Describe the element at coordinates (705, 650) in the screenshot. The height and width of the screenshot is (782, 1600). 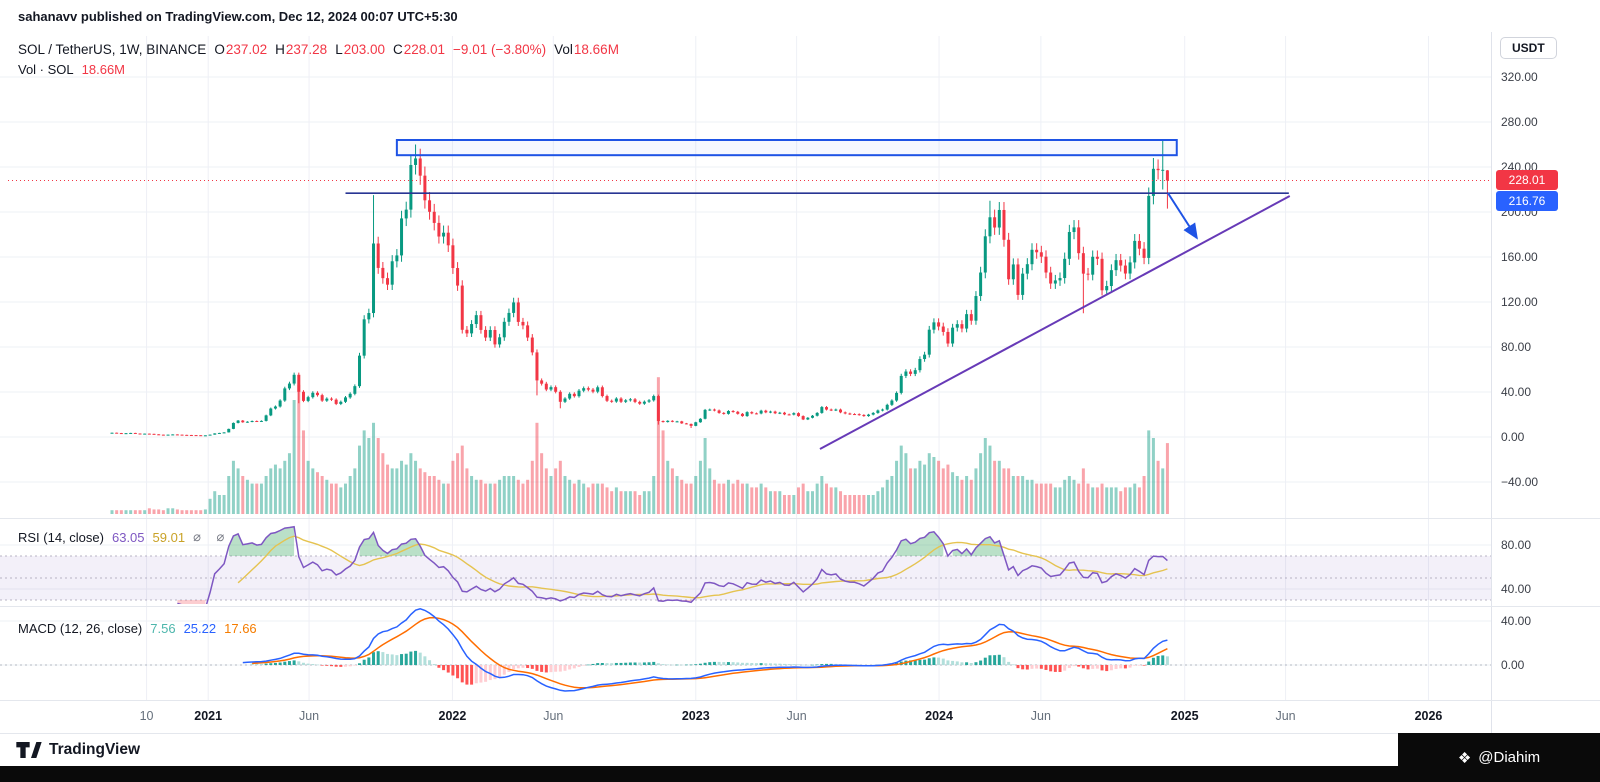
I see `macd-line` at that location.